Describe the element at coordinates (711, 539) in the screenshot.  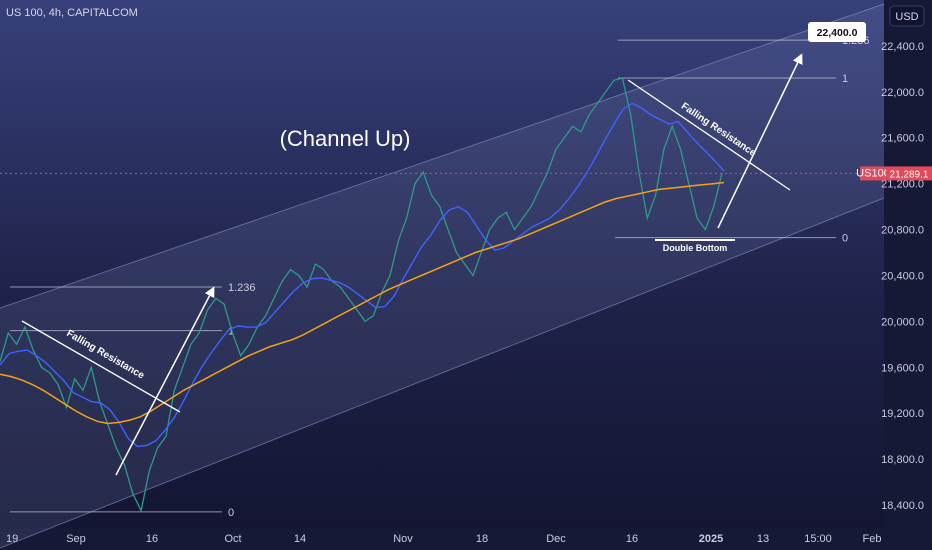
I see `time-tick-label: 2025` at that location.